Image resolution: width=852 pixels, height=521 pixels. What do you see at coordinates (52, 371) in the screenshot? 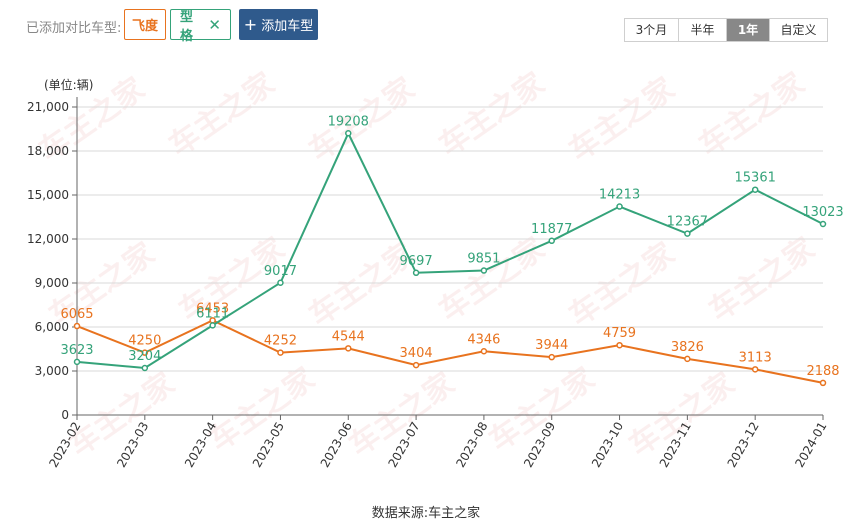
I see `y-tick-label: 3,000` at bounding box center [52, 371].